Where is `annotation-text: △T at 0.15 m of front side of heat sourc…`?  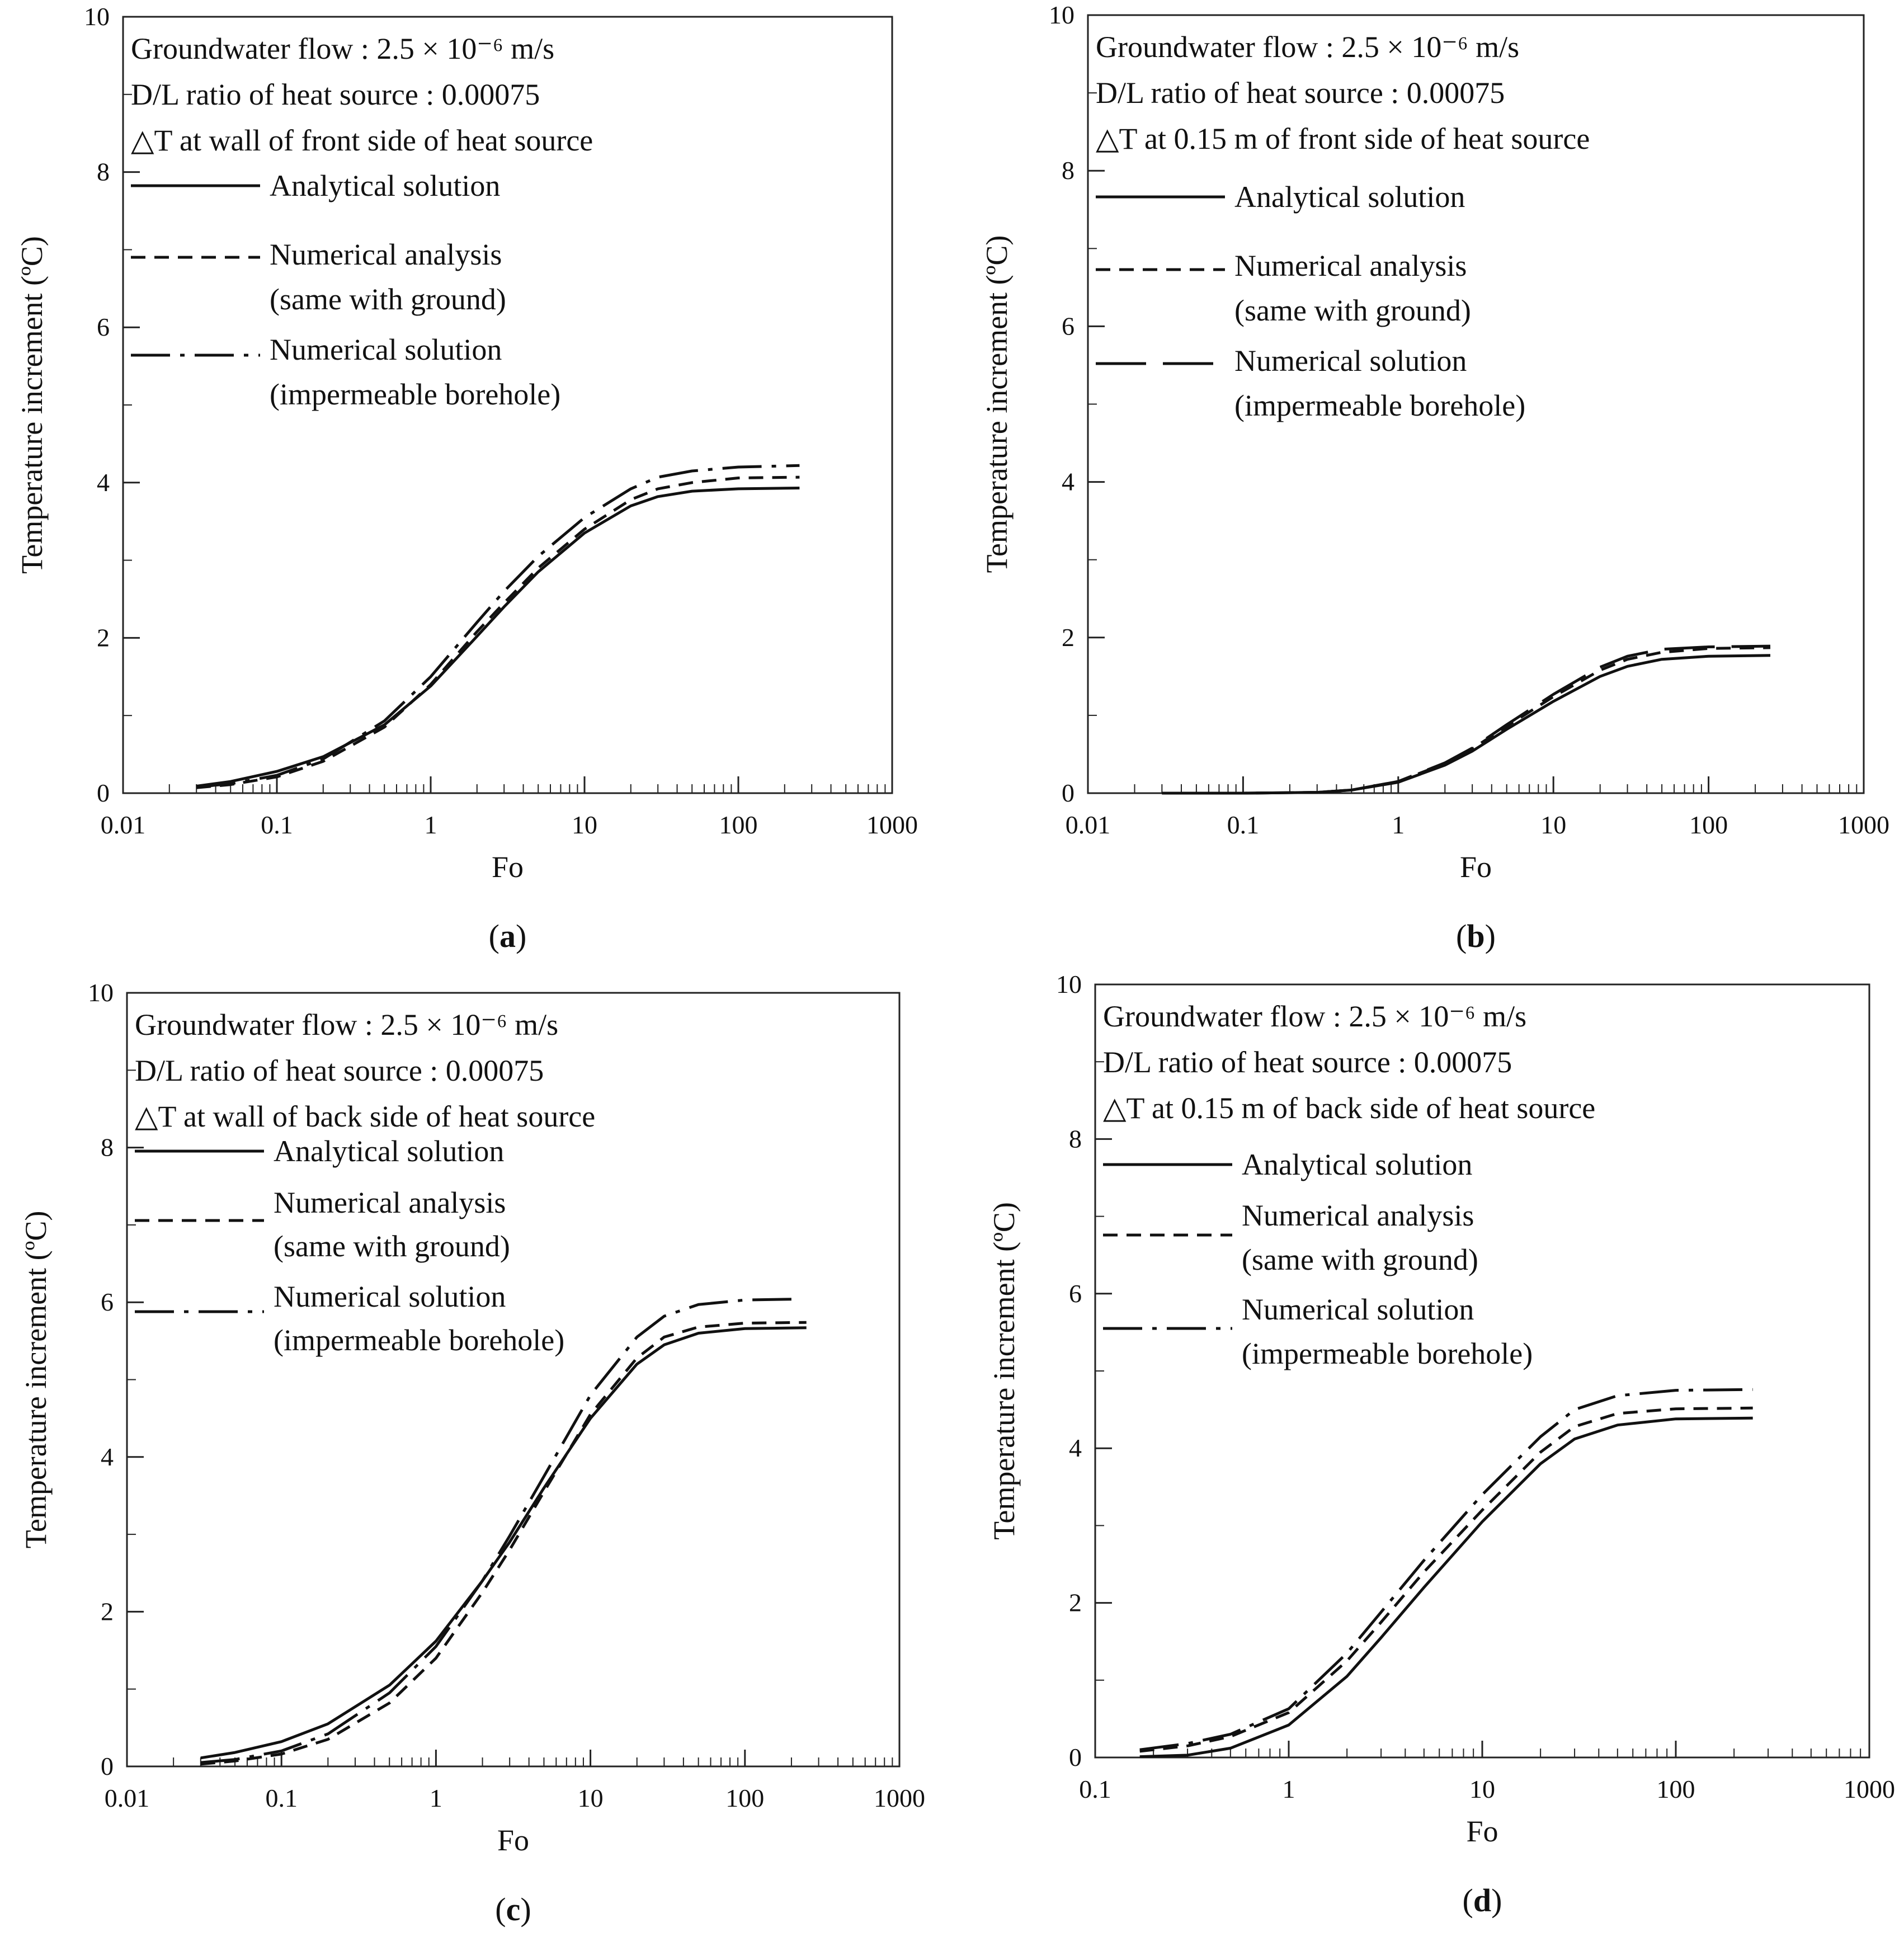 annotation-text: △T at 0.15 m of front side of heat sourc… is located at coordinates (1343, 138).